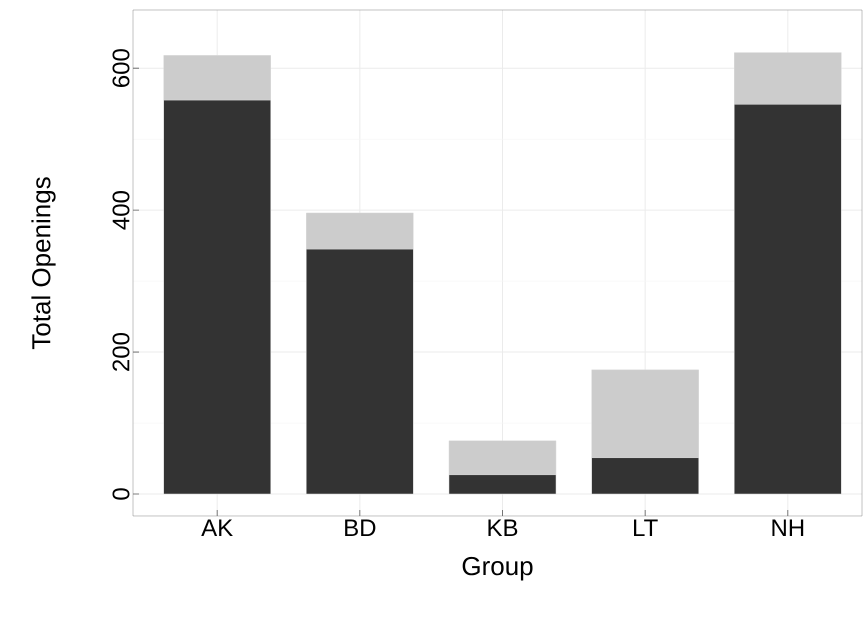  Describe the element at coordinates (121, 210) in the screenshot. I see `y-tick-label: 400` at that location.